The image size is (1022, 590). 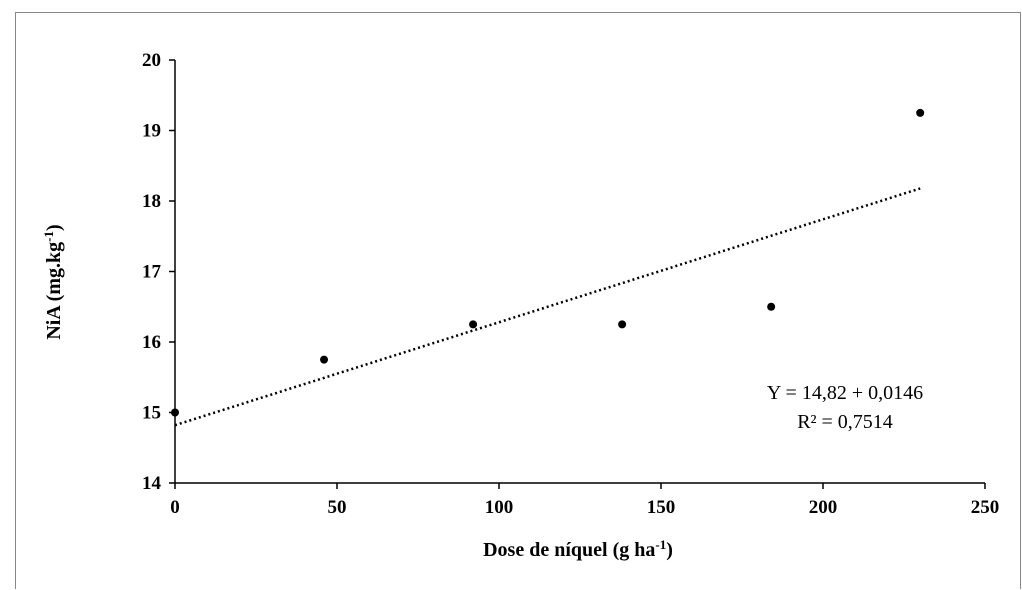 I want to click on y-axis-title: NiA (mg.kg-1), so click(x=53, y=281).